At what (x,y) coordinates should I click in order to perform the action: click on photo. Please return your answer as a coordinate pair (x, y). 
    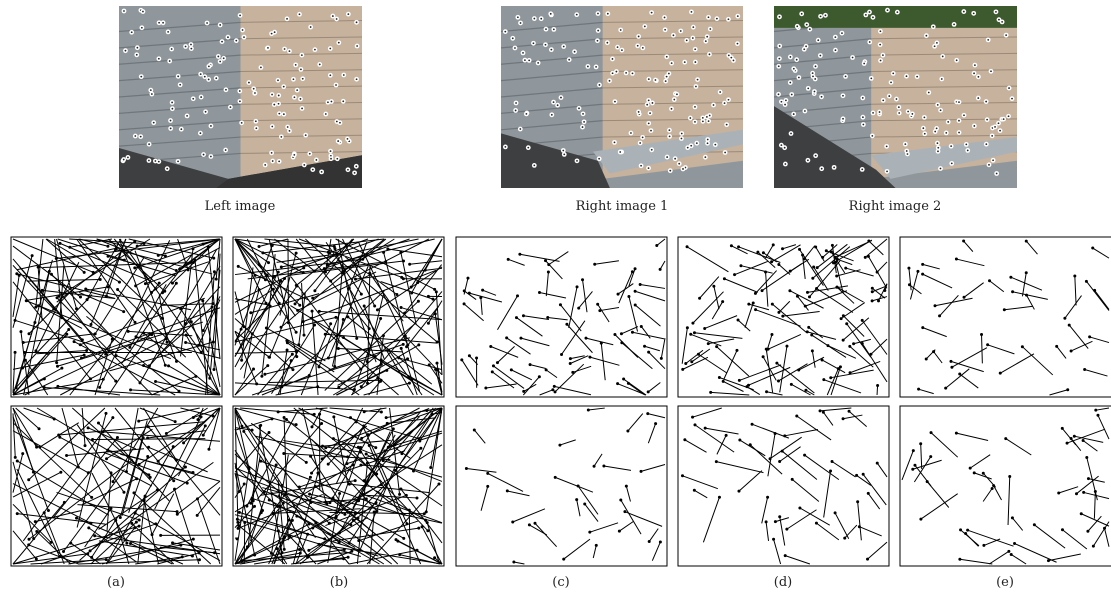
    Looking at the image, I should click on (895, 97).